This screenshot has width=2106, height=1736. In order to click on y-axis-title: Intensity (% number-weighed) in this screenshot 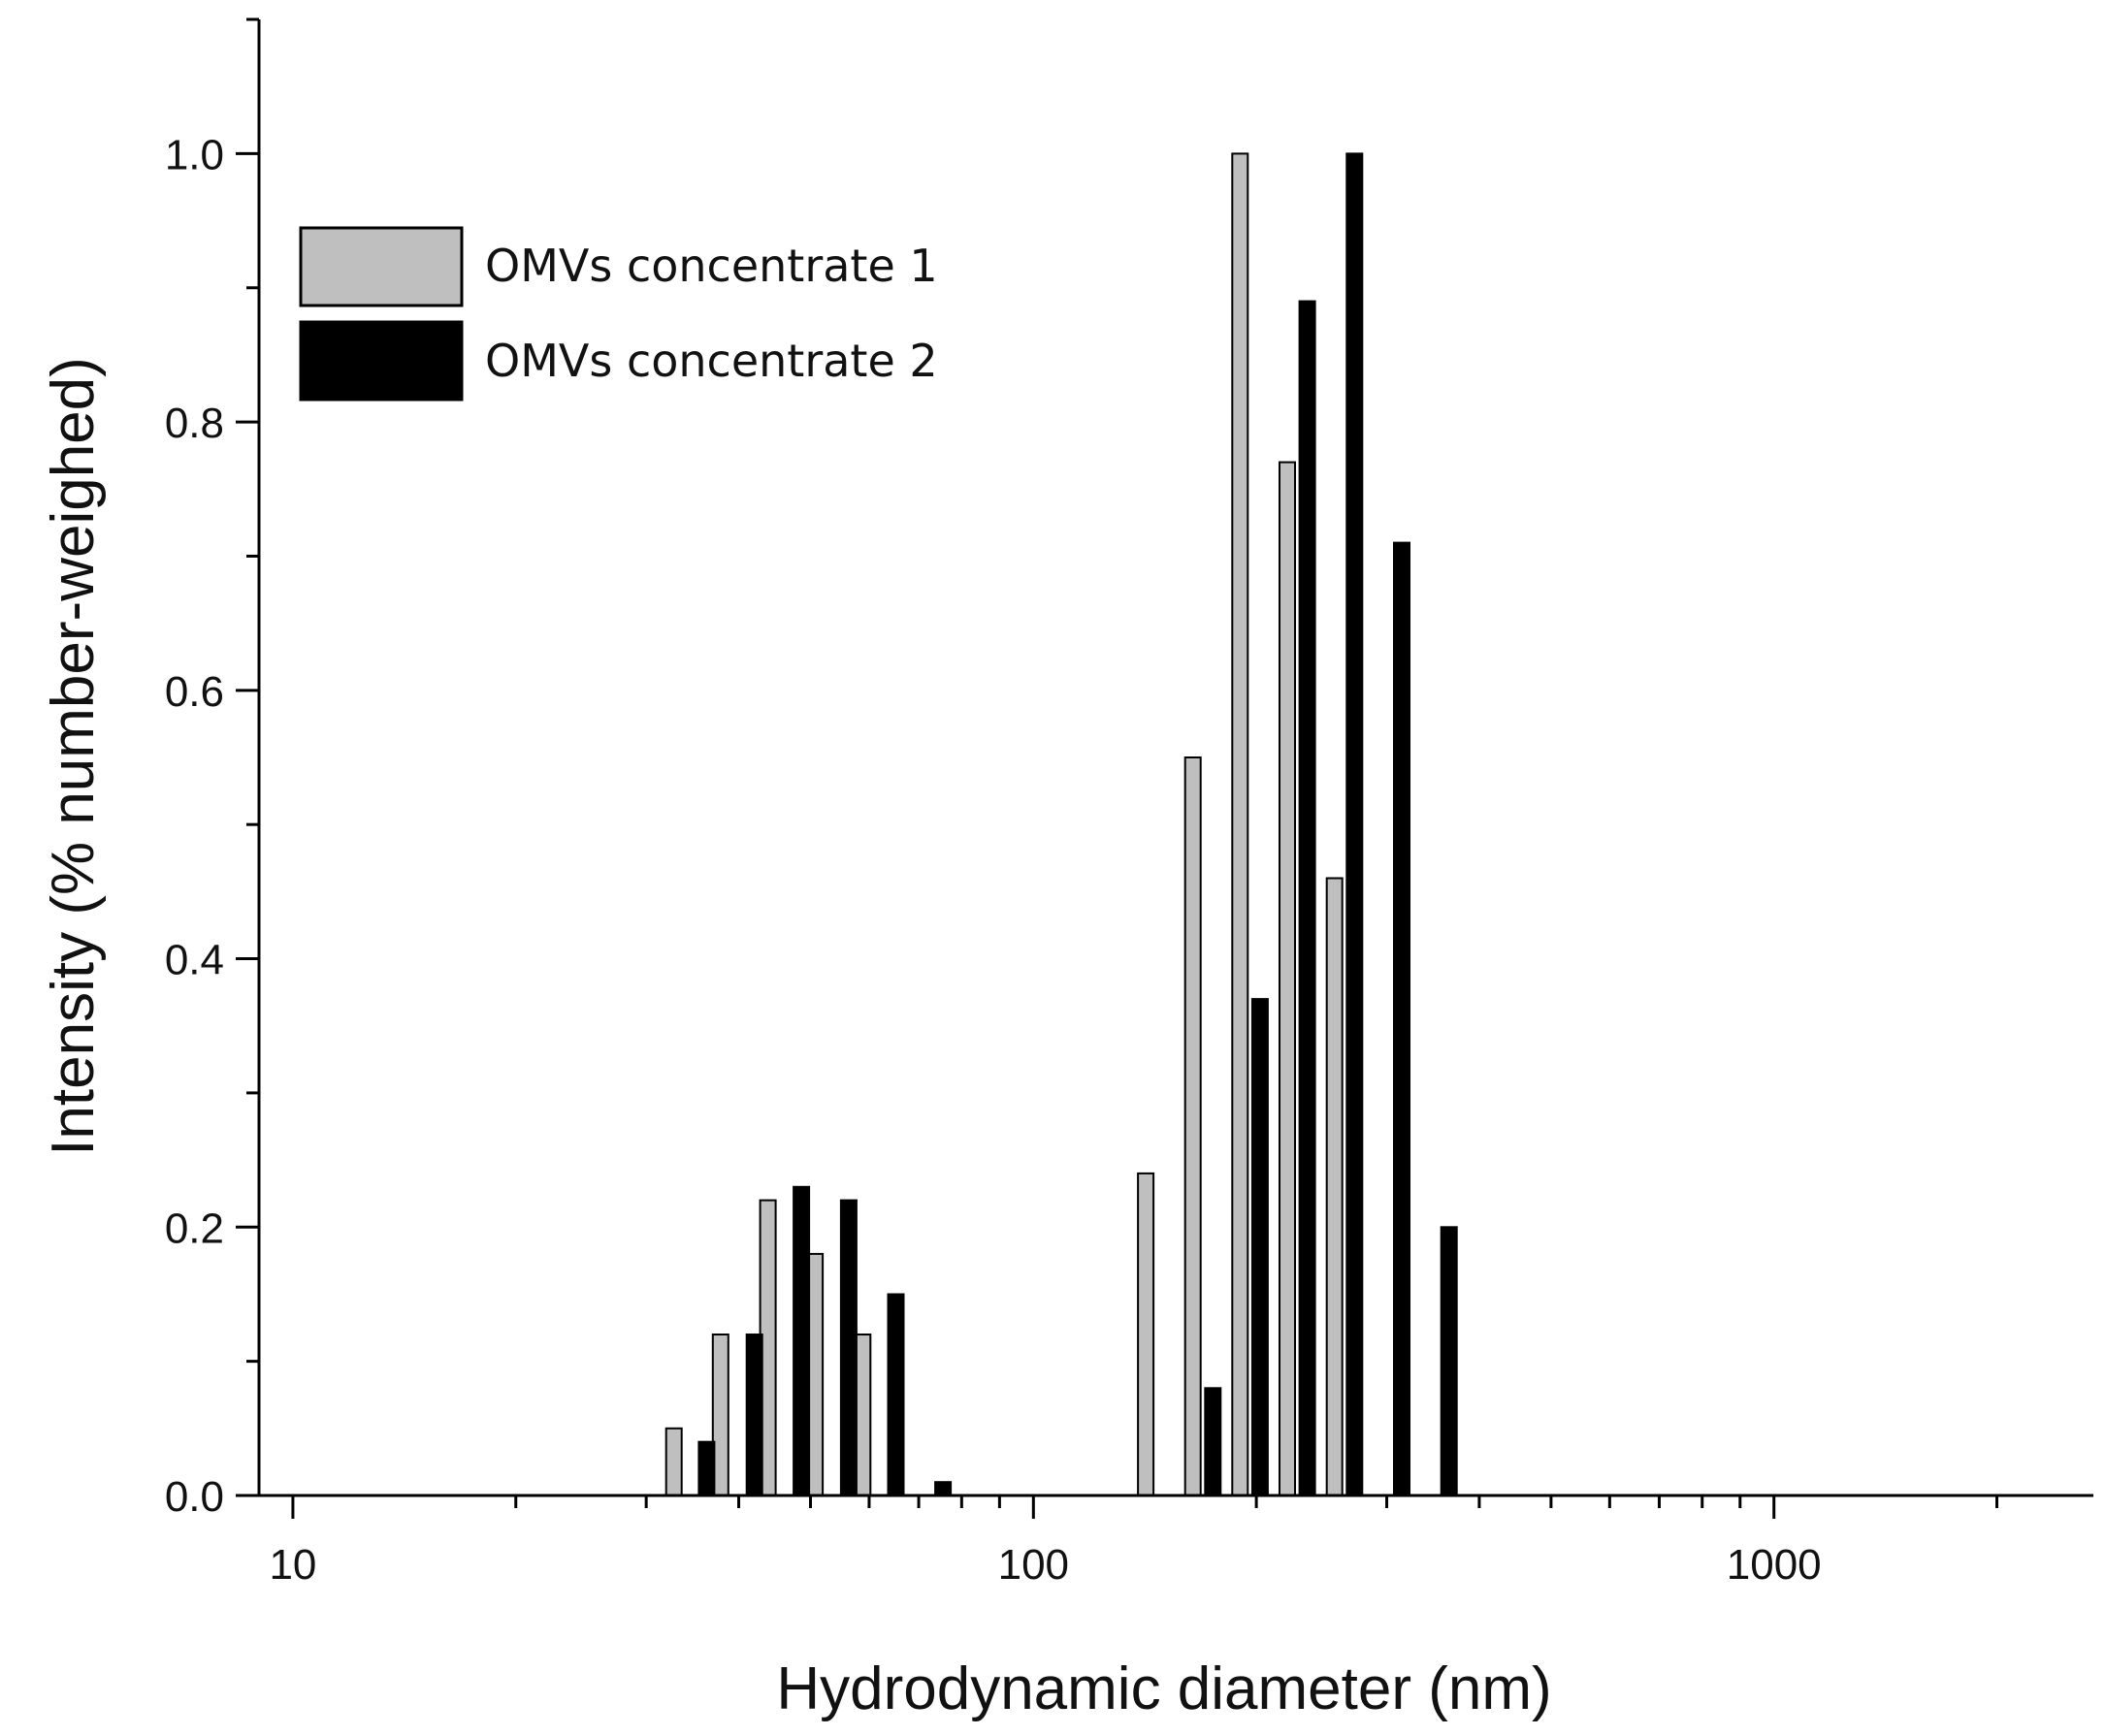, I will do `click(73, 756)`.